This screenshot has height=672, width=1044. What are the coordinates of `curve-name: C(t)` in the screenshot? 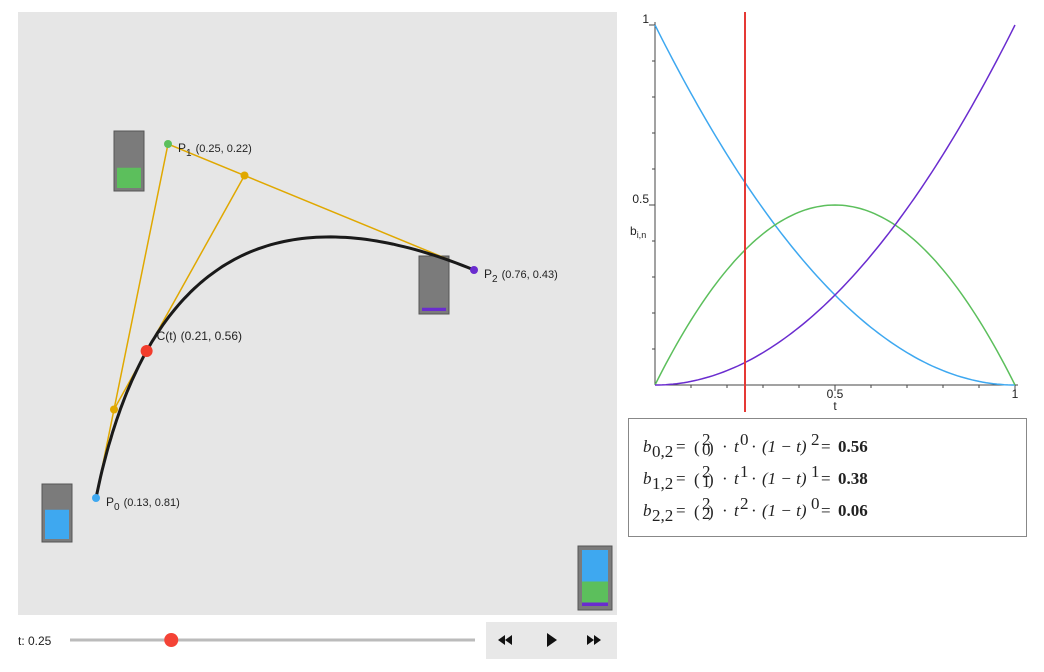 It's located at (167, 336).